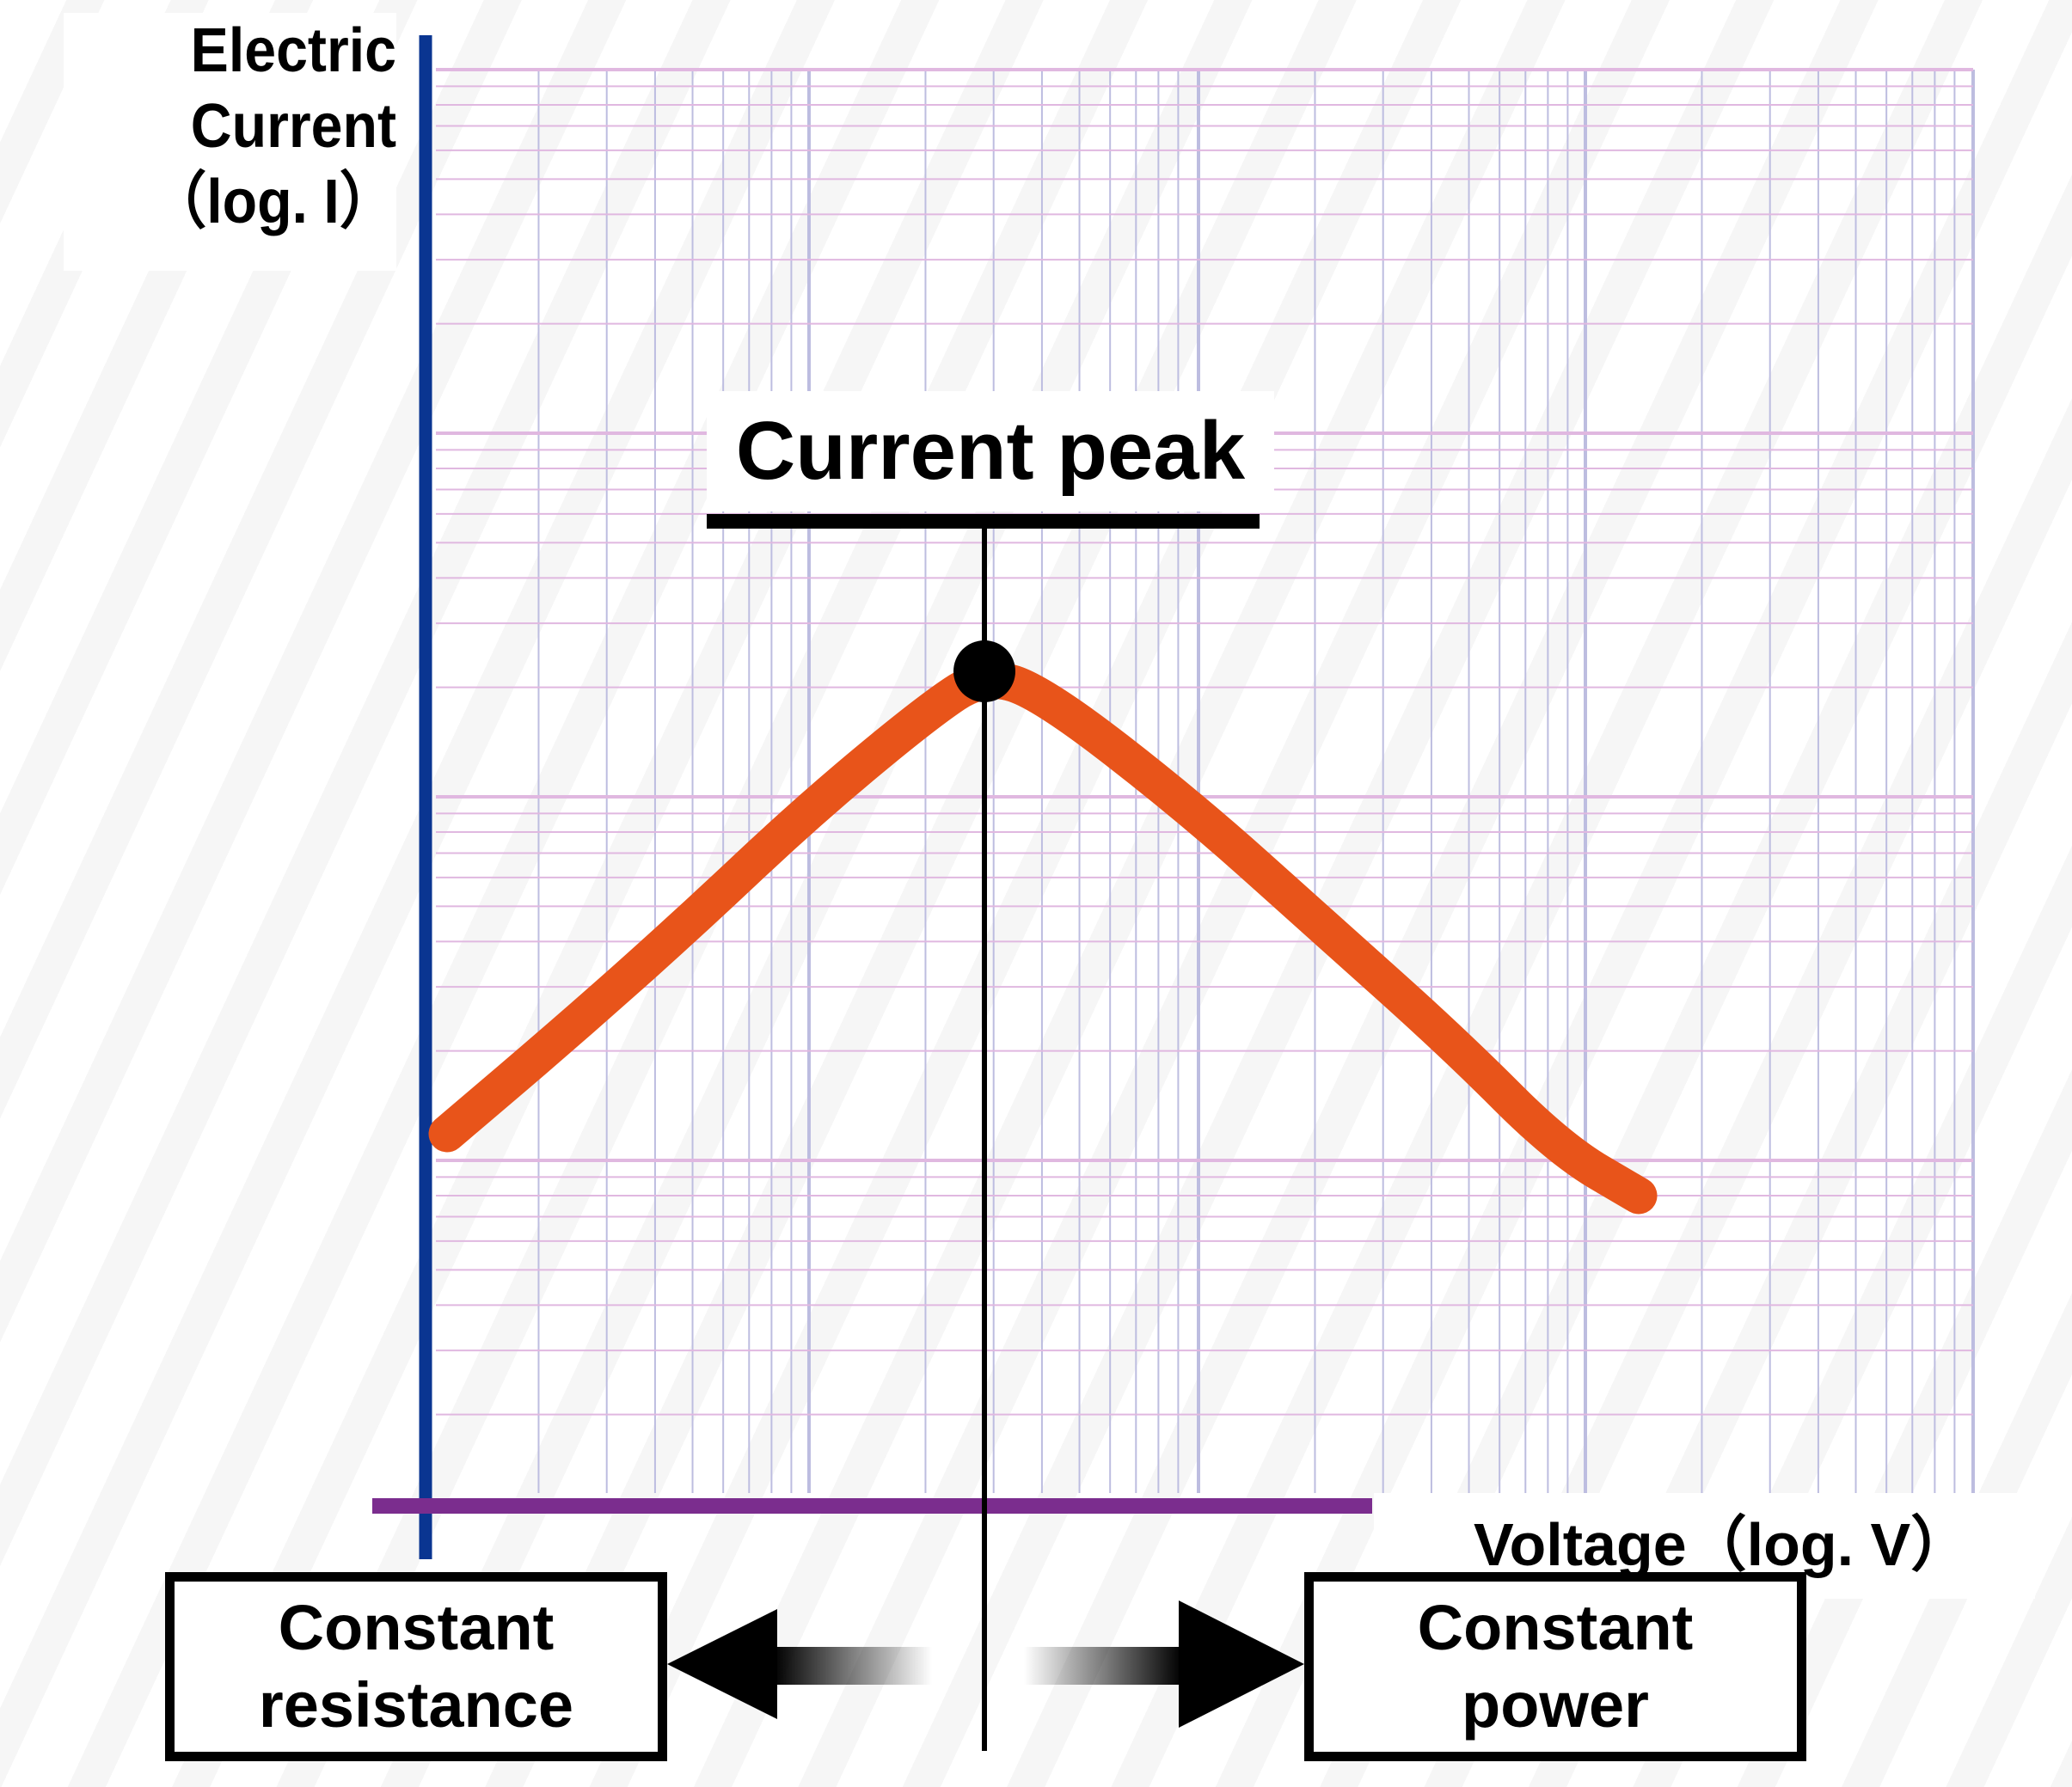 Image resolution: width=2072 pixels, height=1787 pixels. I want to click on region-left-line1: Constant, so click(417, 1627).